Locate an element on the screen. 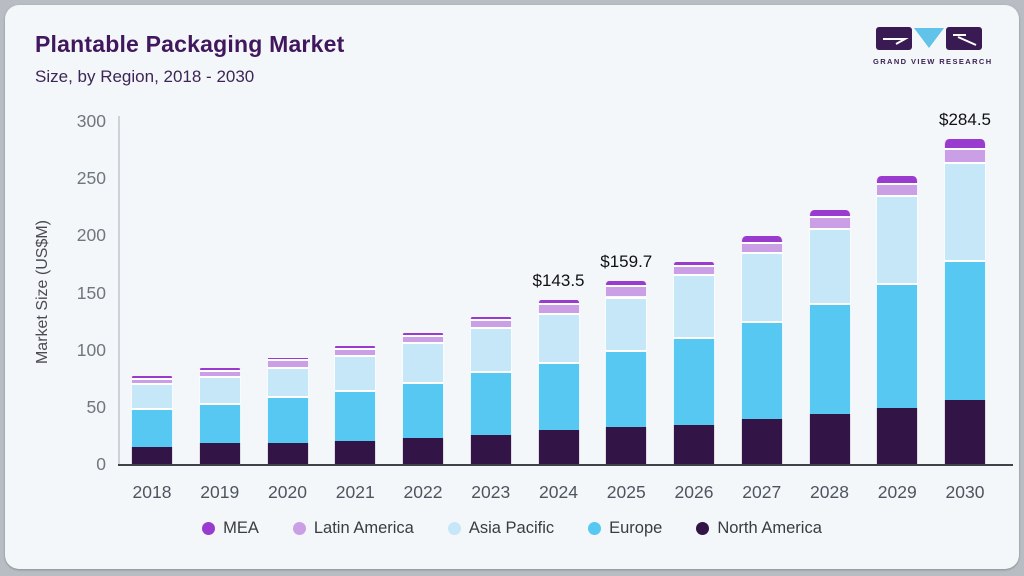 This screenshot has height=576, width=1024. bar-segment-2020-mea is located at coordinates (287, 358).